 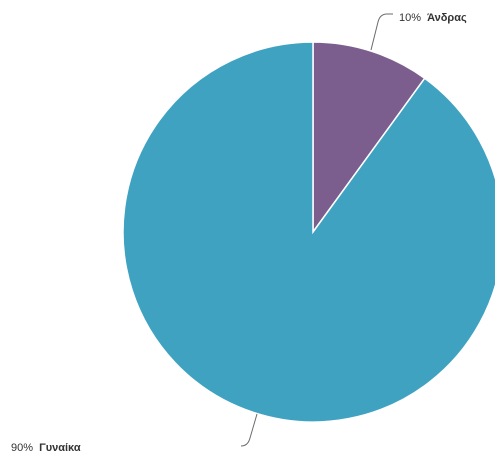 I want to click on slice-label-andras: 10% Άνδρας, so click(x=418, y=31).